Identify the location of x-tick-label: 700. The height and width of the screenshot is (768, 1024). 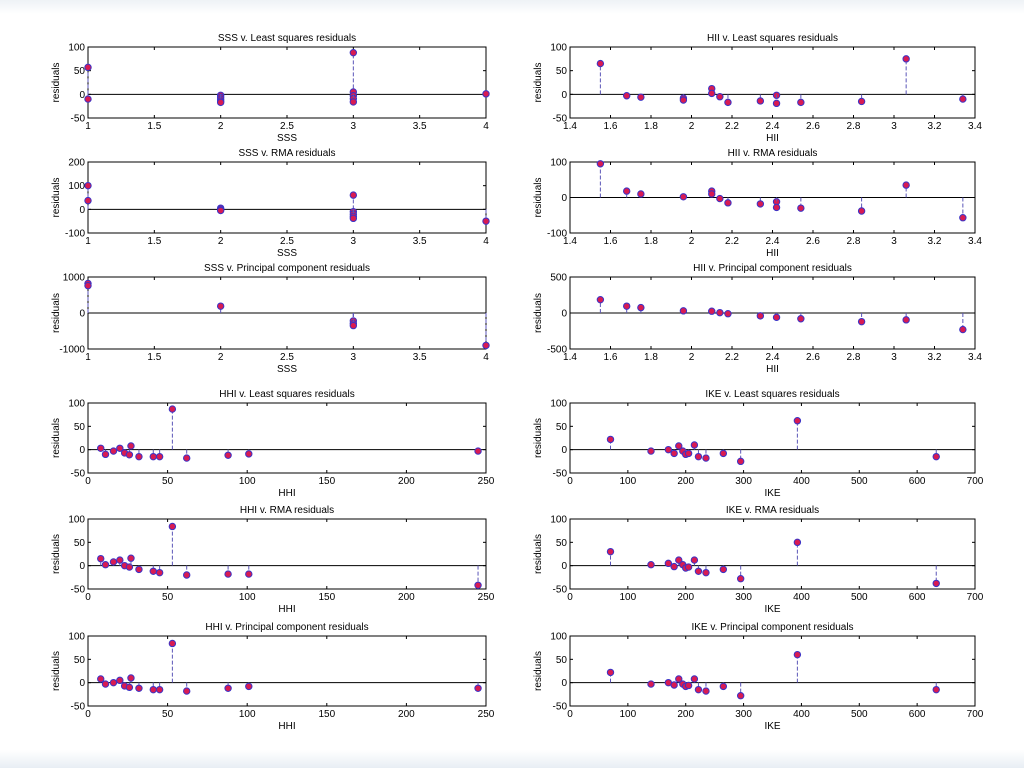
(975, 597).